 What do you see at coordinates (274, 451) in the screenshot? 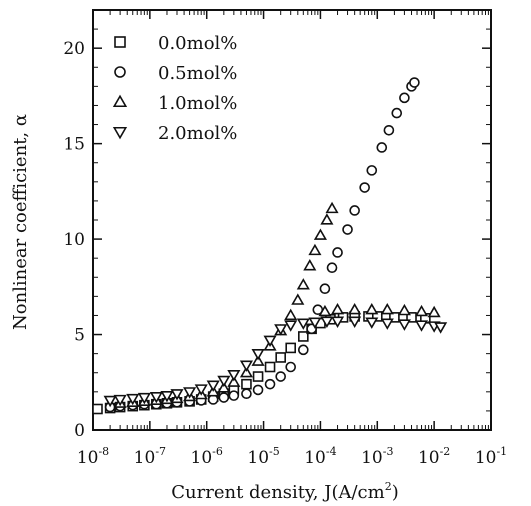
I see `x-tick-exponent: -5` at bounding box center [274, 451].